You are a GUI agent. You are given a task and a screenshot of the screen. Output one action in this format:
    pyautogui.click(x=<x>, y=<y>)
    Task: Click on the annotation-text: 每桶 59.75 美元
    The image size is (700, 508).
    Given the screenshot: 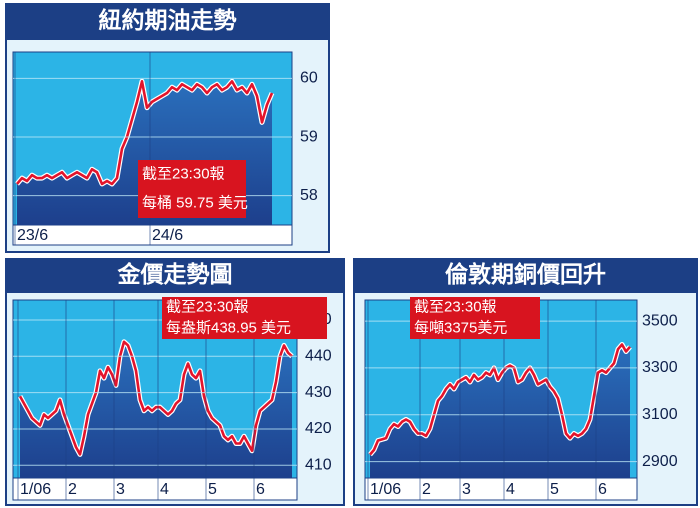 What is the action you would take?
    pyautogui.click(x=195, y=202)
    